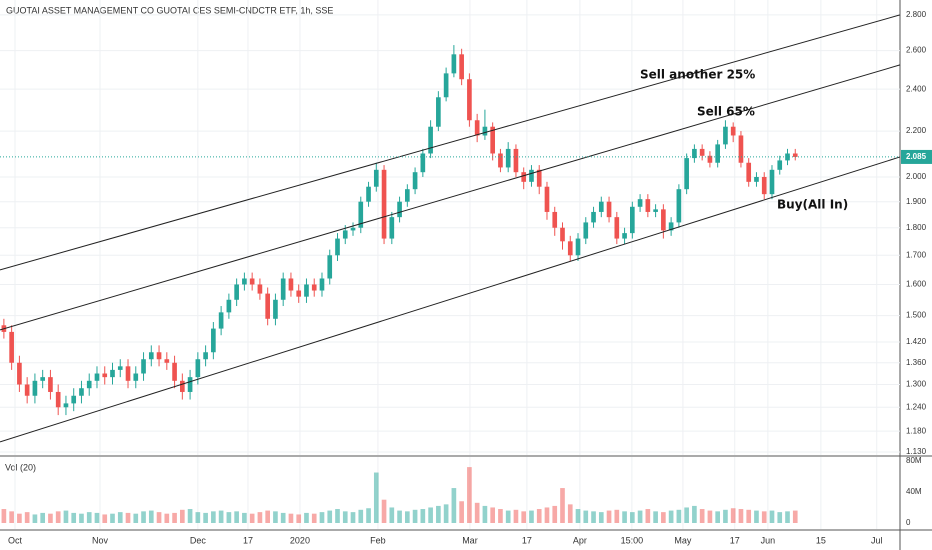  What do you see at coordinates (768, 540) in the screenshot?
I see `x-tick-label: Jun` at bounding box center [768, 540].